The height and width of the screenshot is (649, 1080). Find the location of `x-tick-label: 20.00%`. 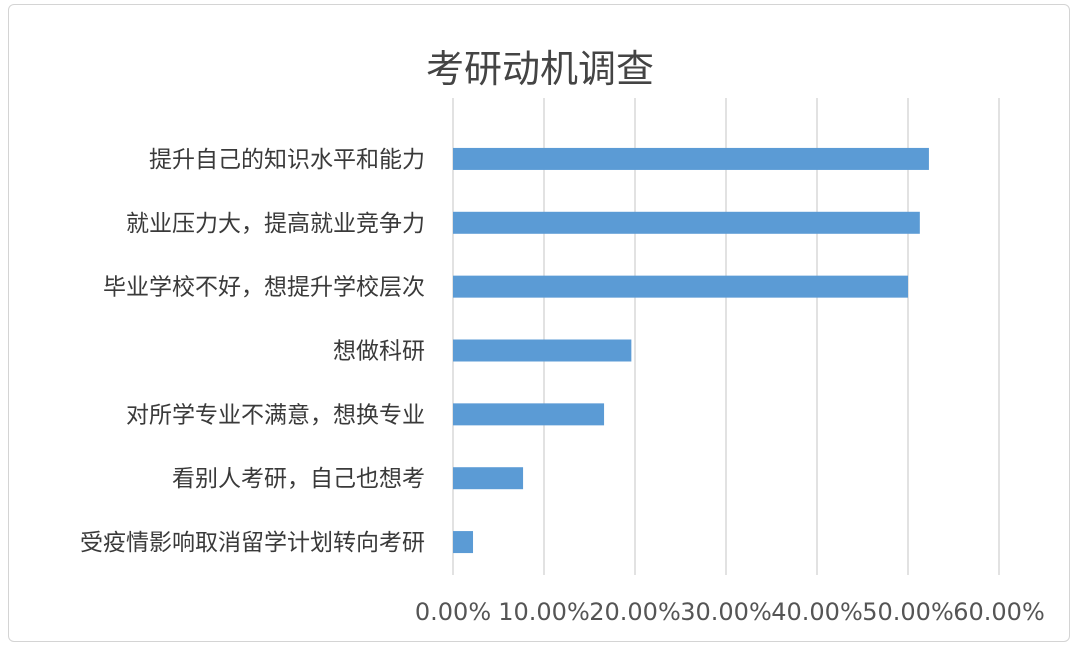

x-tick-label: 20.00% is located at coordinates (635, 612).